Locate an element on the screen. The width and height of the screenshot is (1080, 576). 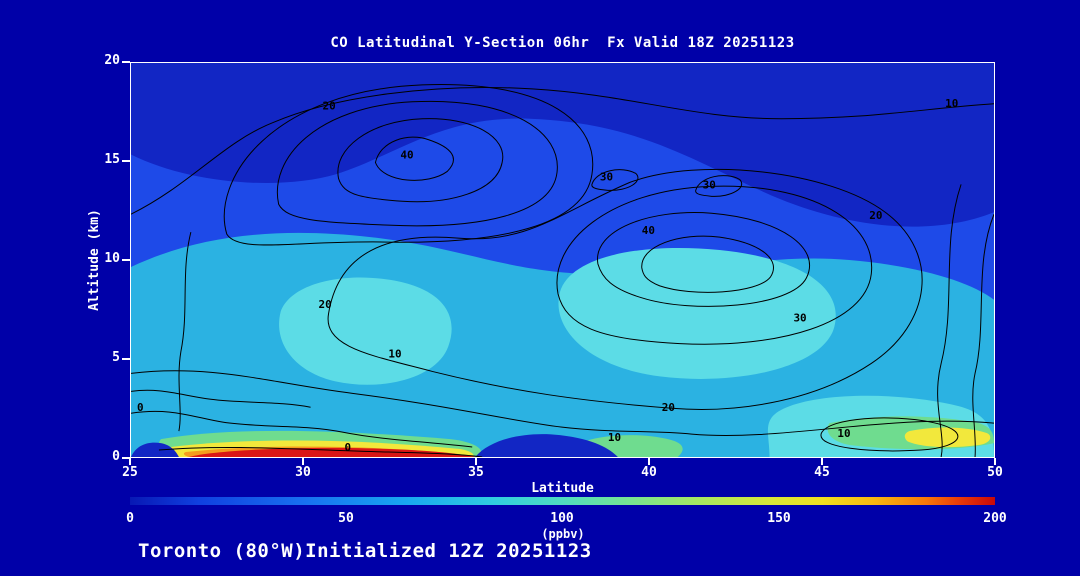
fill-region-deep-bottom-notch is located at coordinates (546, 445).